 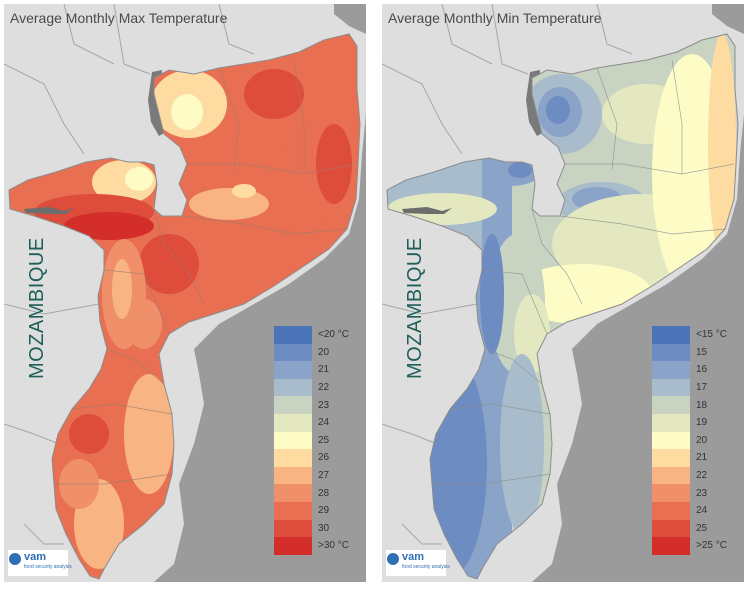 What do you see at coordinates (711, 335) in the screenshot?
I see `legend-label: <15 °C` at bounding box center [711, 335].